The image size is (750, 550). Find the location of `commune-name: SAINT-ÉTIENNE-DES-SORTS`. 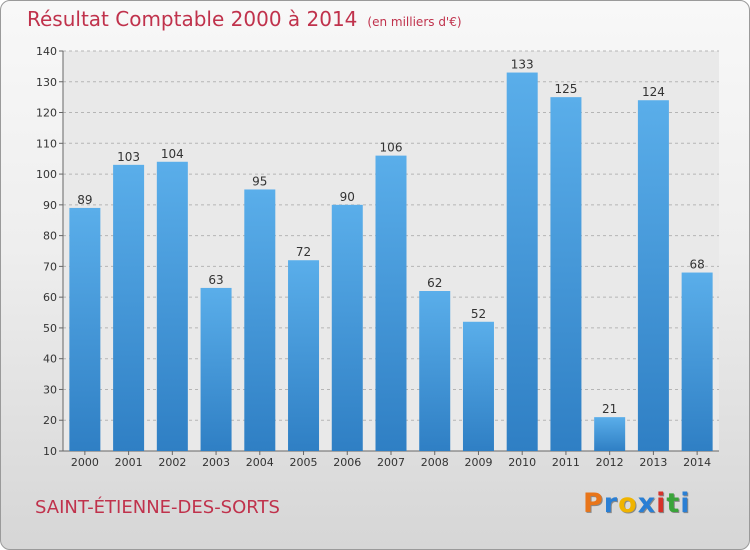

commune-name: SAINT-ÉTIENNE-DES-SORTS is located at coordinates (157, 507).